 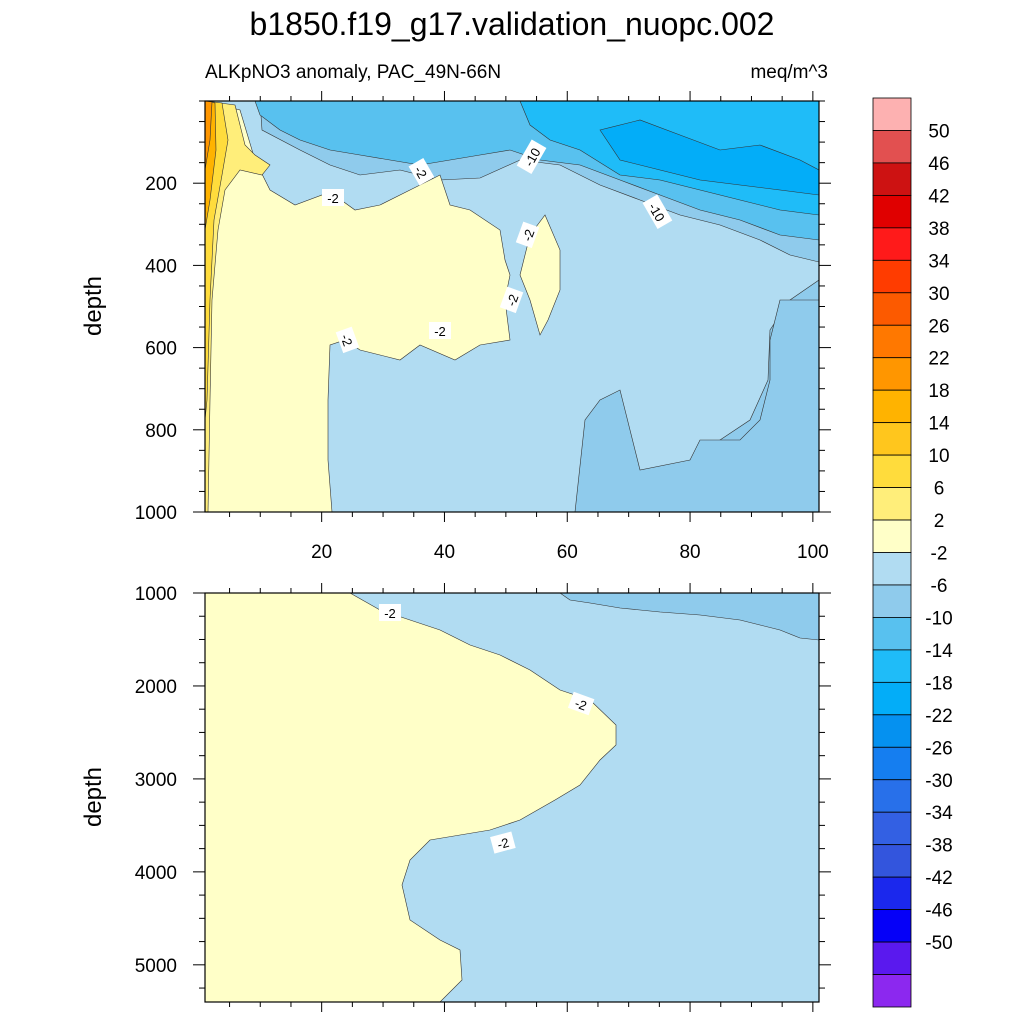 What do you see at coordinates (93, 306) in the screenshot?
I see `upper-y-axis-title: depth` at bounding box center [93, 306].